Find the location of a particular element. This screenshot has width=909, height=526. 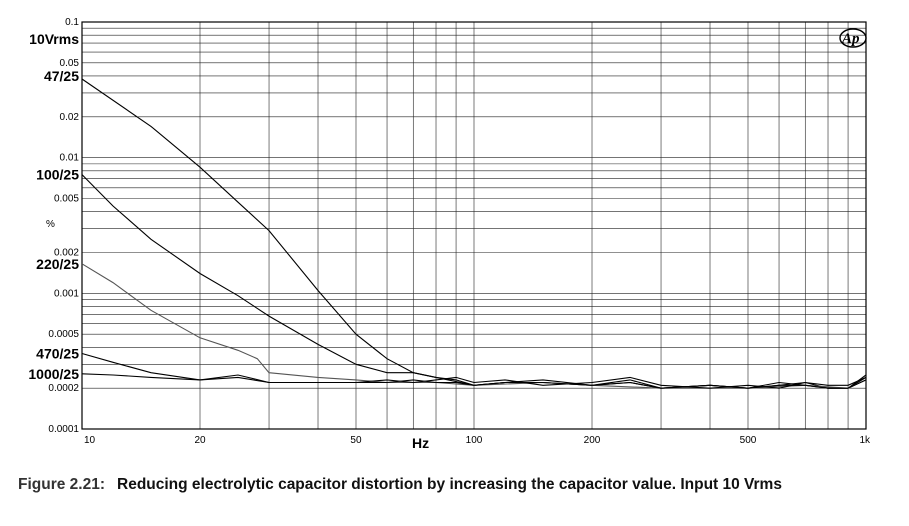

y-axis-title: % is located at coordinates (50, 224).